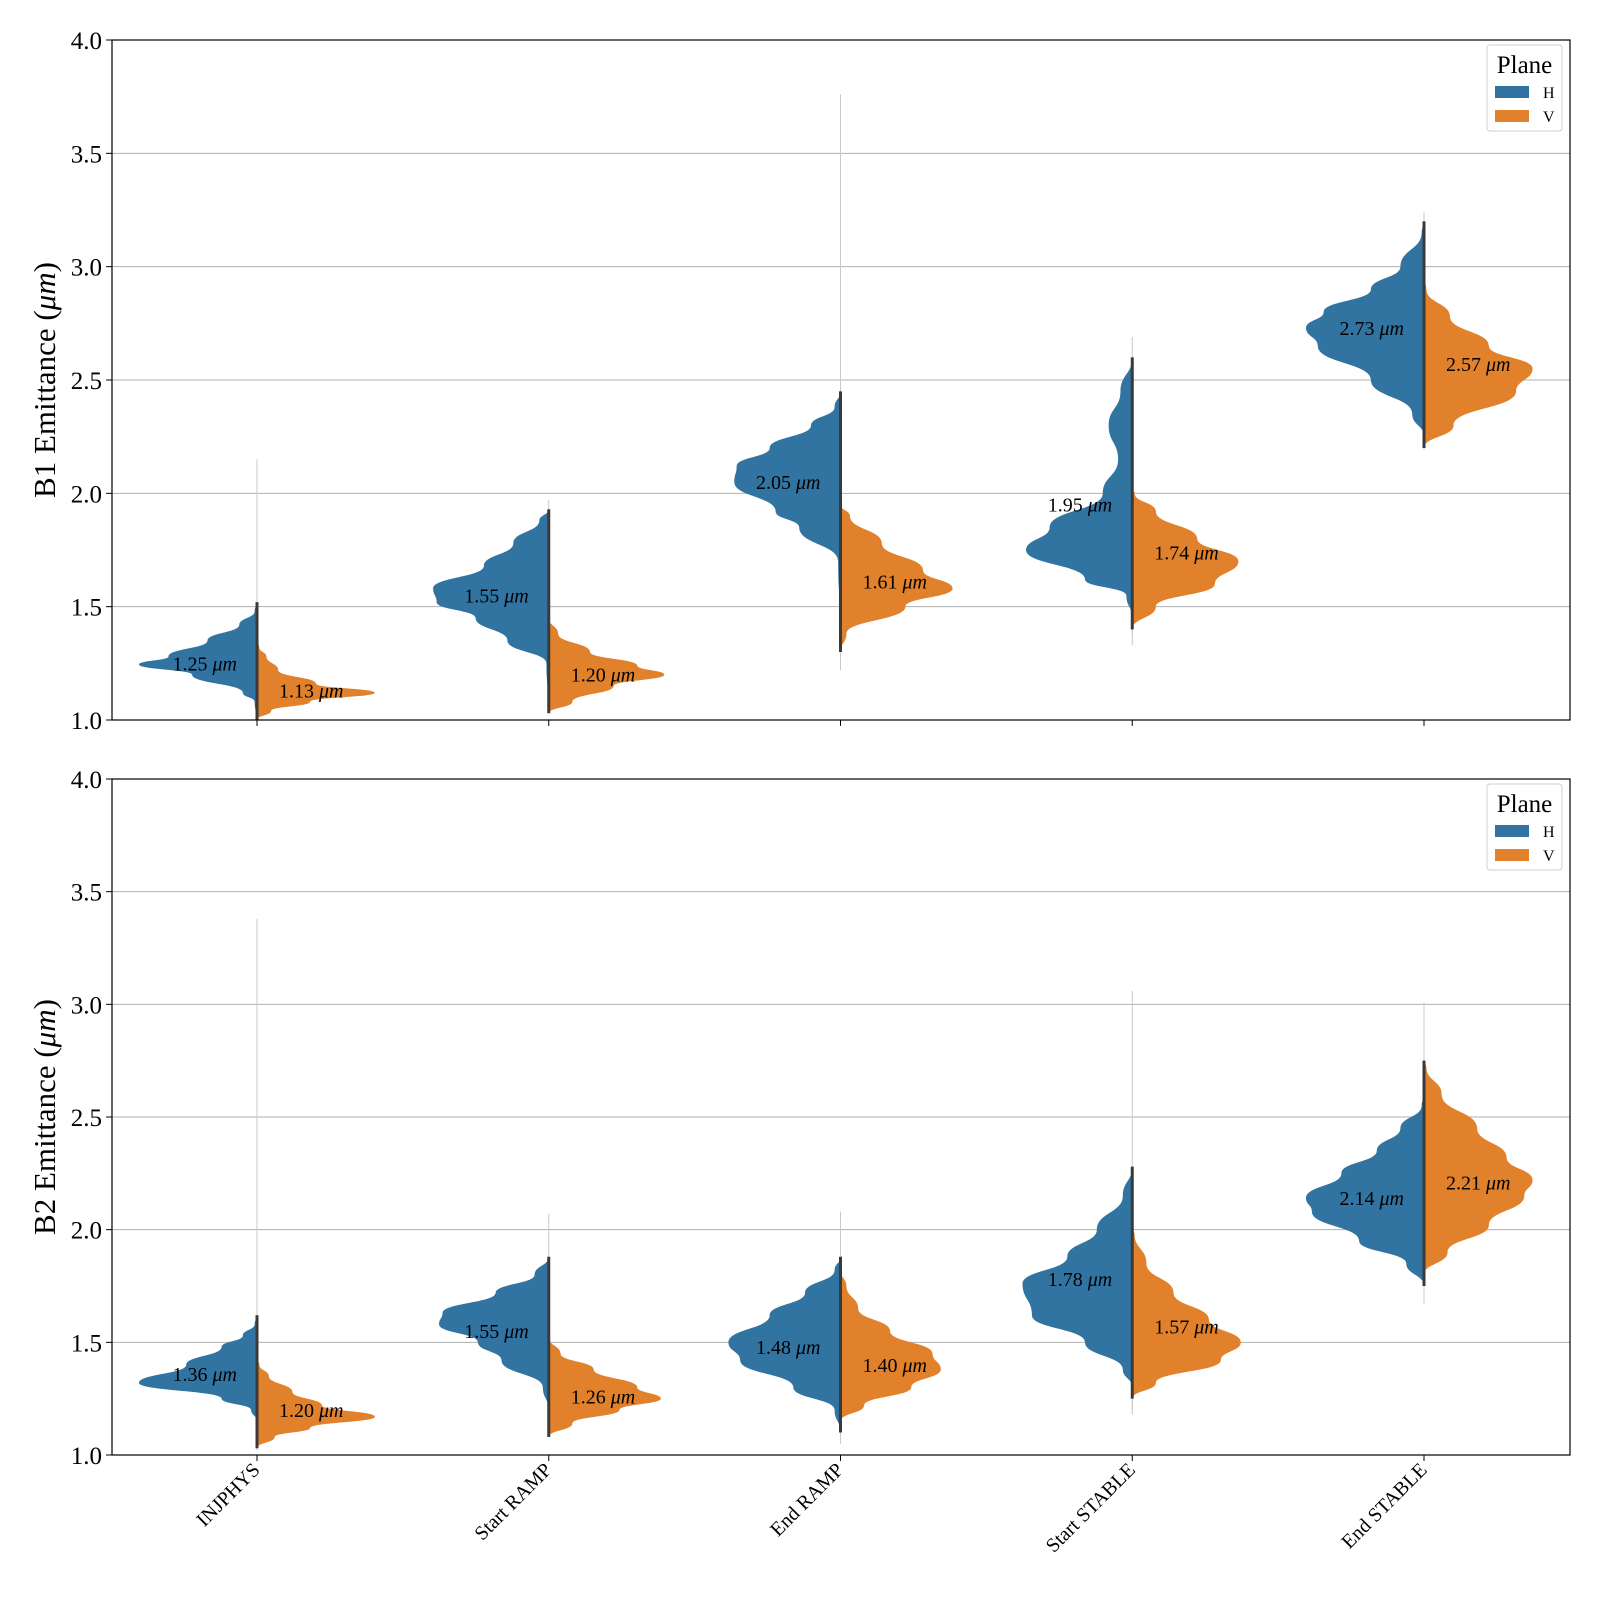 Image resolution: width=1600 pixels, height=1600 pixels. Describe the element at coordinates (44, 1117) in the screenshot. I see `y-axis-label-b2: B2 Emittance (μm)` at that location.